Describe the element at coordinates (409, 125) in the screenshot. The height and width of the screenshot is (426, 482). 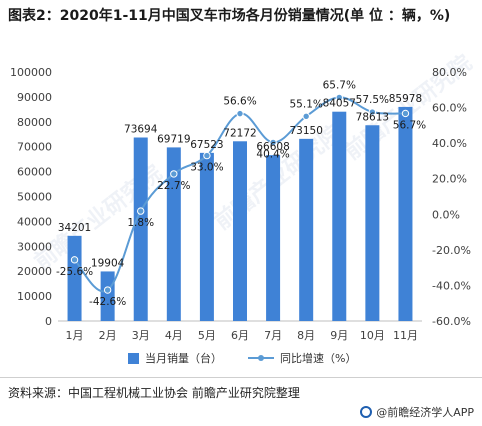
I see `line-value-label: 56.7%` at that location.